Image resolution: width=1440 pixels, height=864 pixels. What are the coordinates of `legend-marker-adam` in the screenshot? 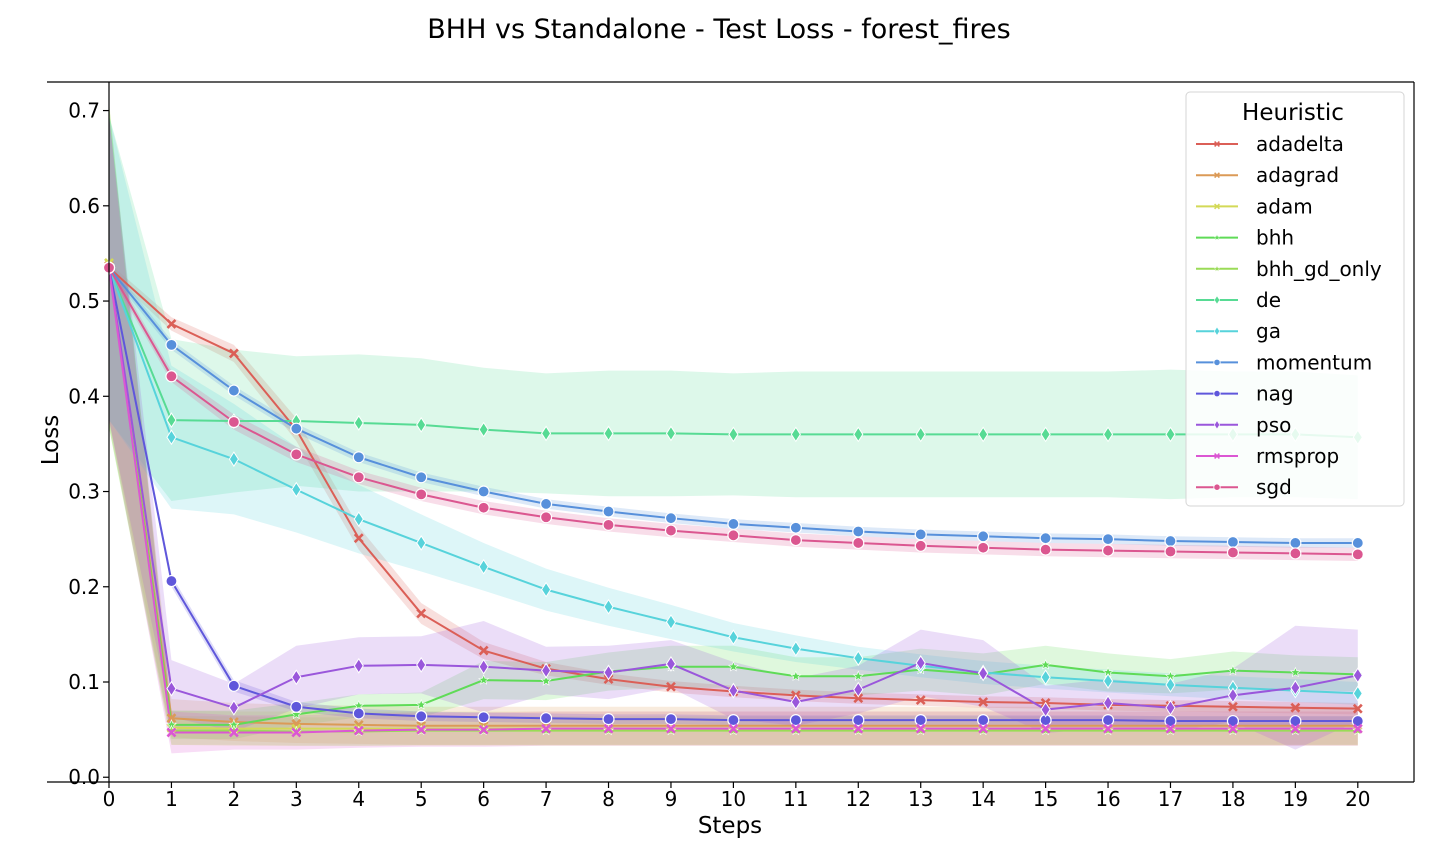 It's located at (1217, 206).